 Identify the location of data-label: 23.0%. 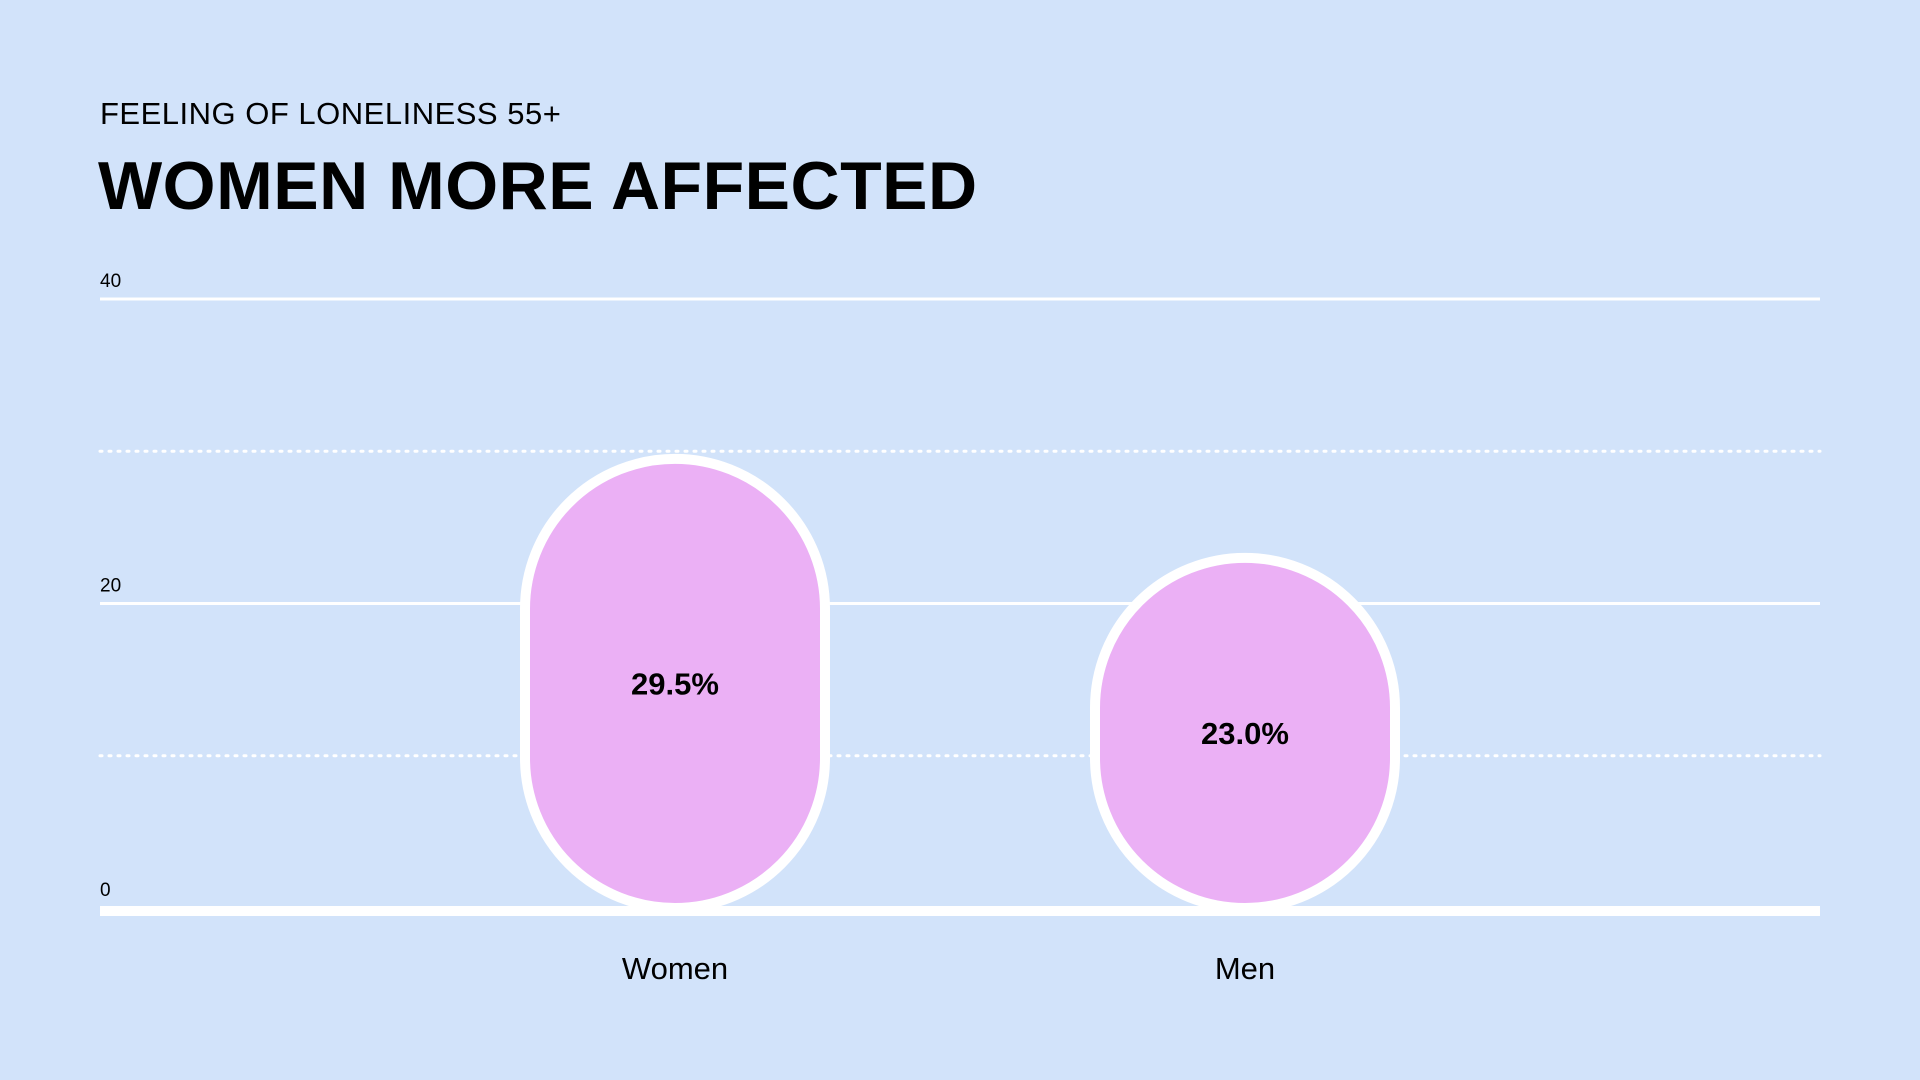
(1245, 733).